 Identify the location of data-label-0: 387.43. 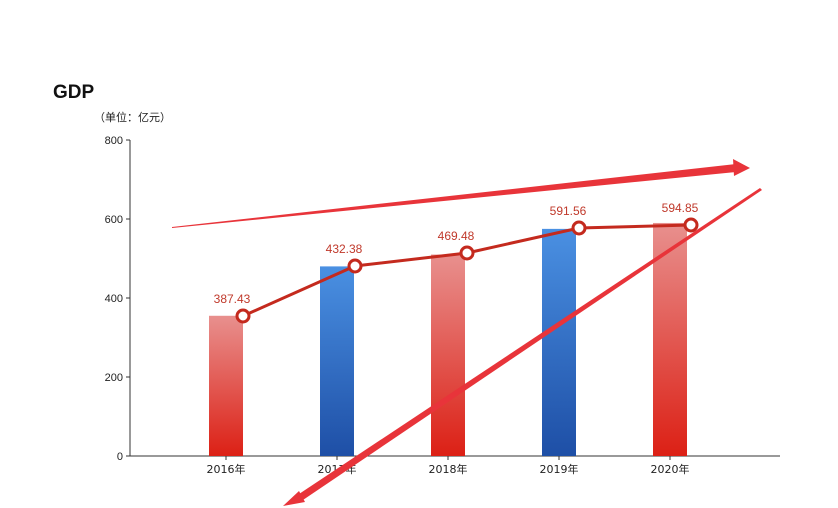
(232, 299).